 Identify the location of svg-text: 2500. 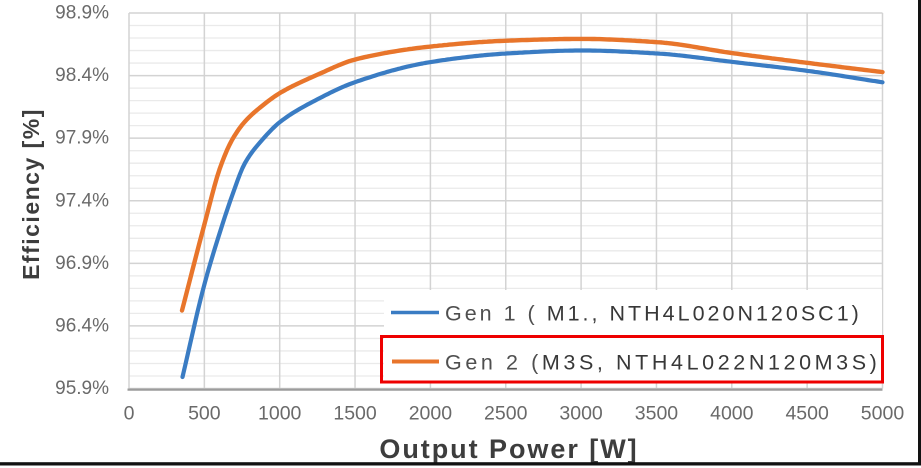
(506, 414).